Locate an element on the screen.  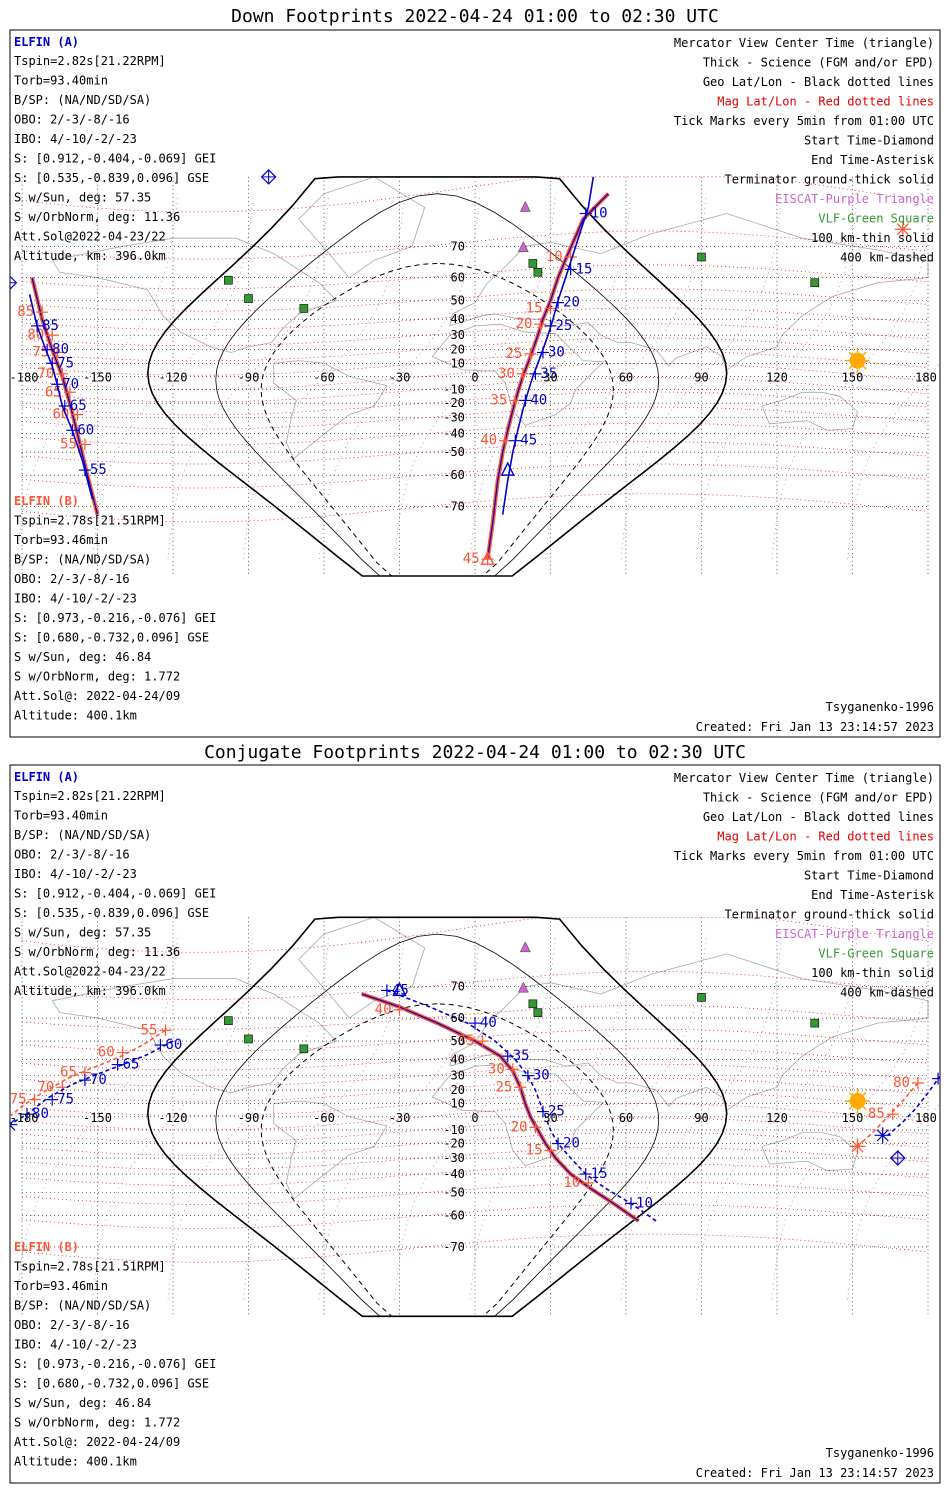
elfin-b-info-line: Tspin=2.78s[21.51RPM] is located at coordinates (90, 521).